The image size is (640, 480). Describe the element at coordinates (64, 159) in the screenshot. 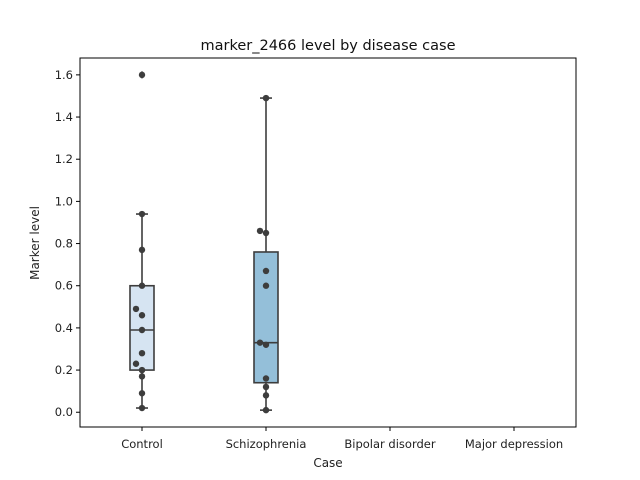

I see `y-tick-label: 1.2` at that location.